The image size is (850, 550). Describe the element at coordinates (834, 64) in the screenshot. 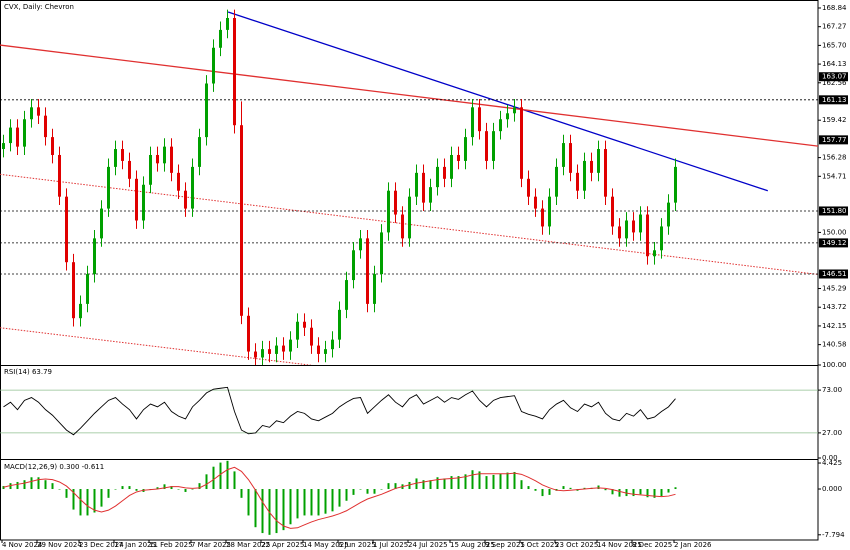

I see `y-tick-label: 164.13` at that location.